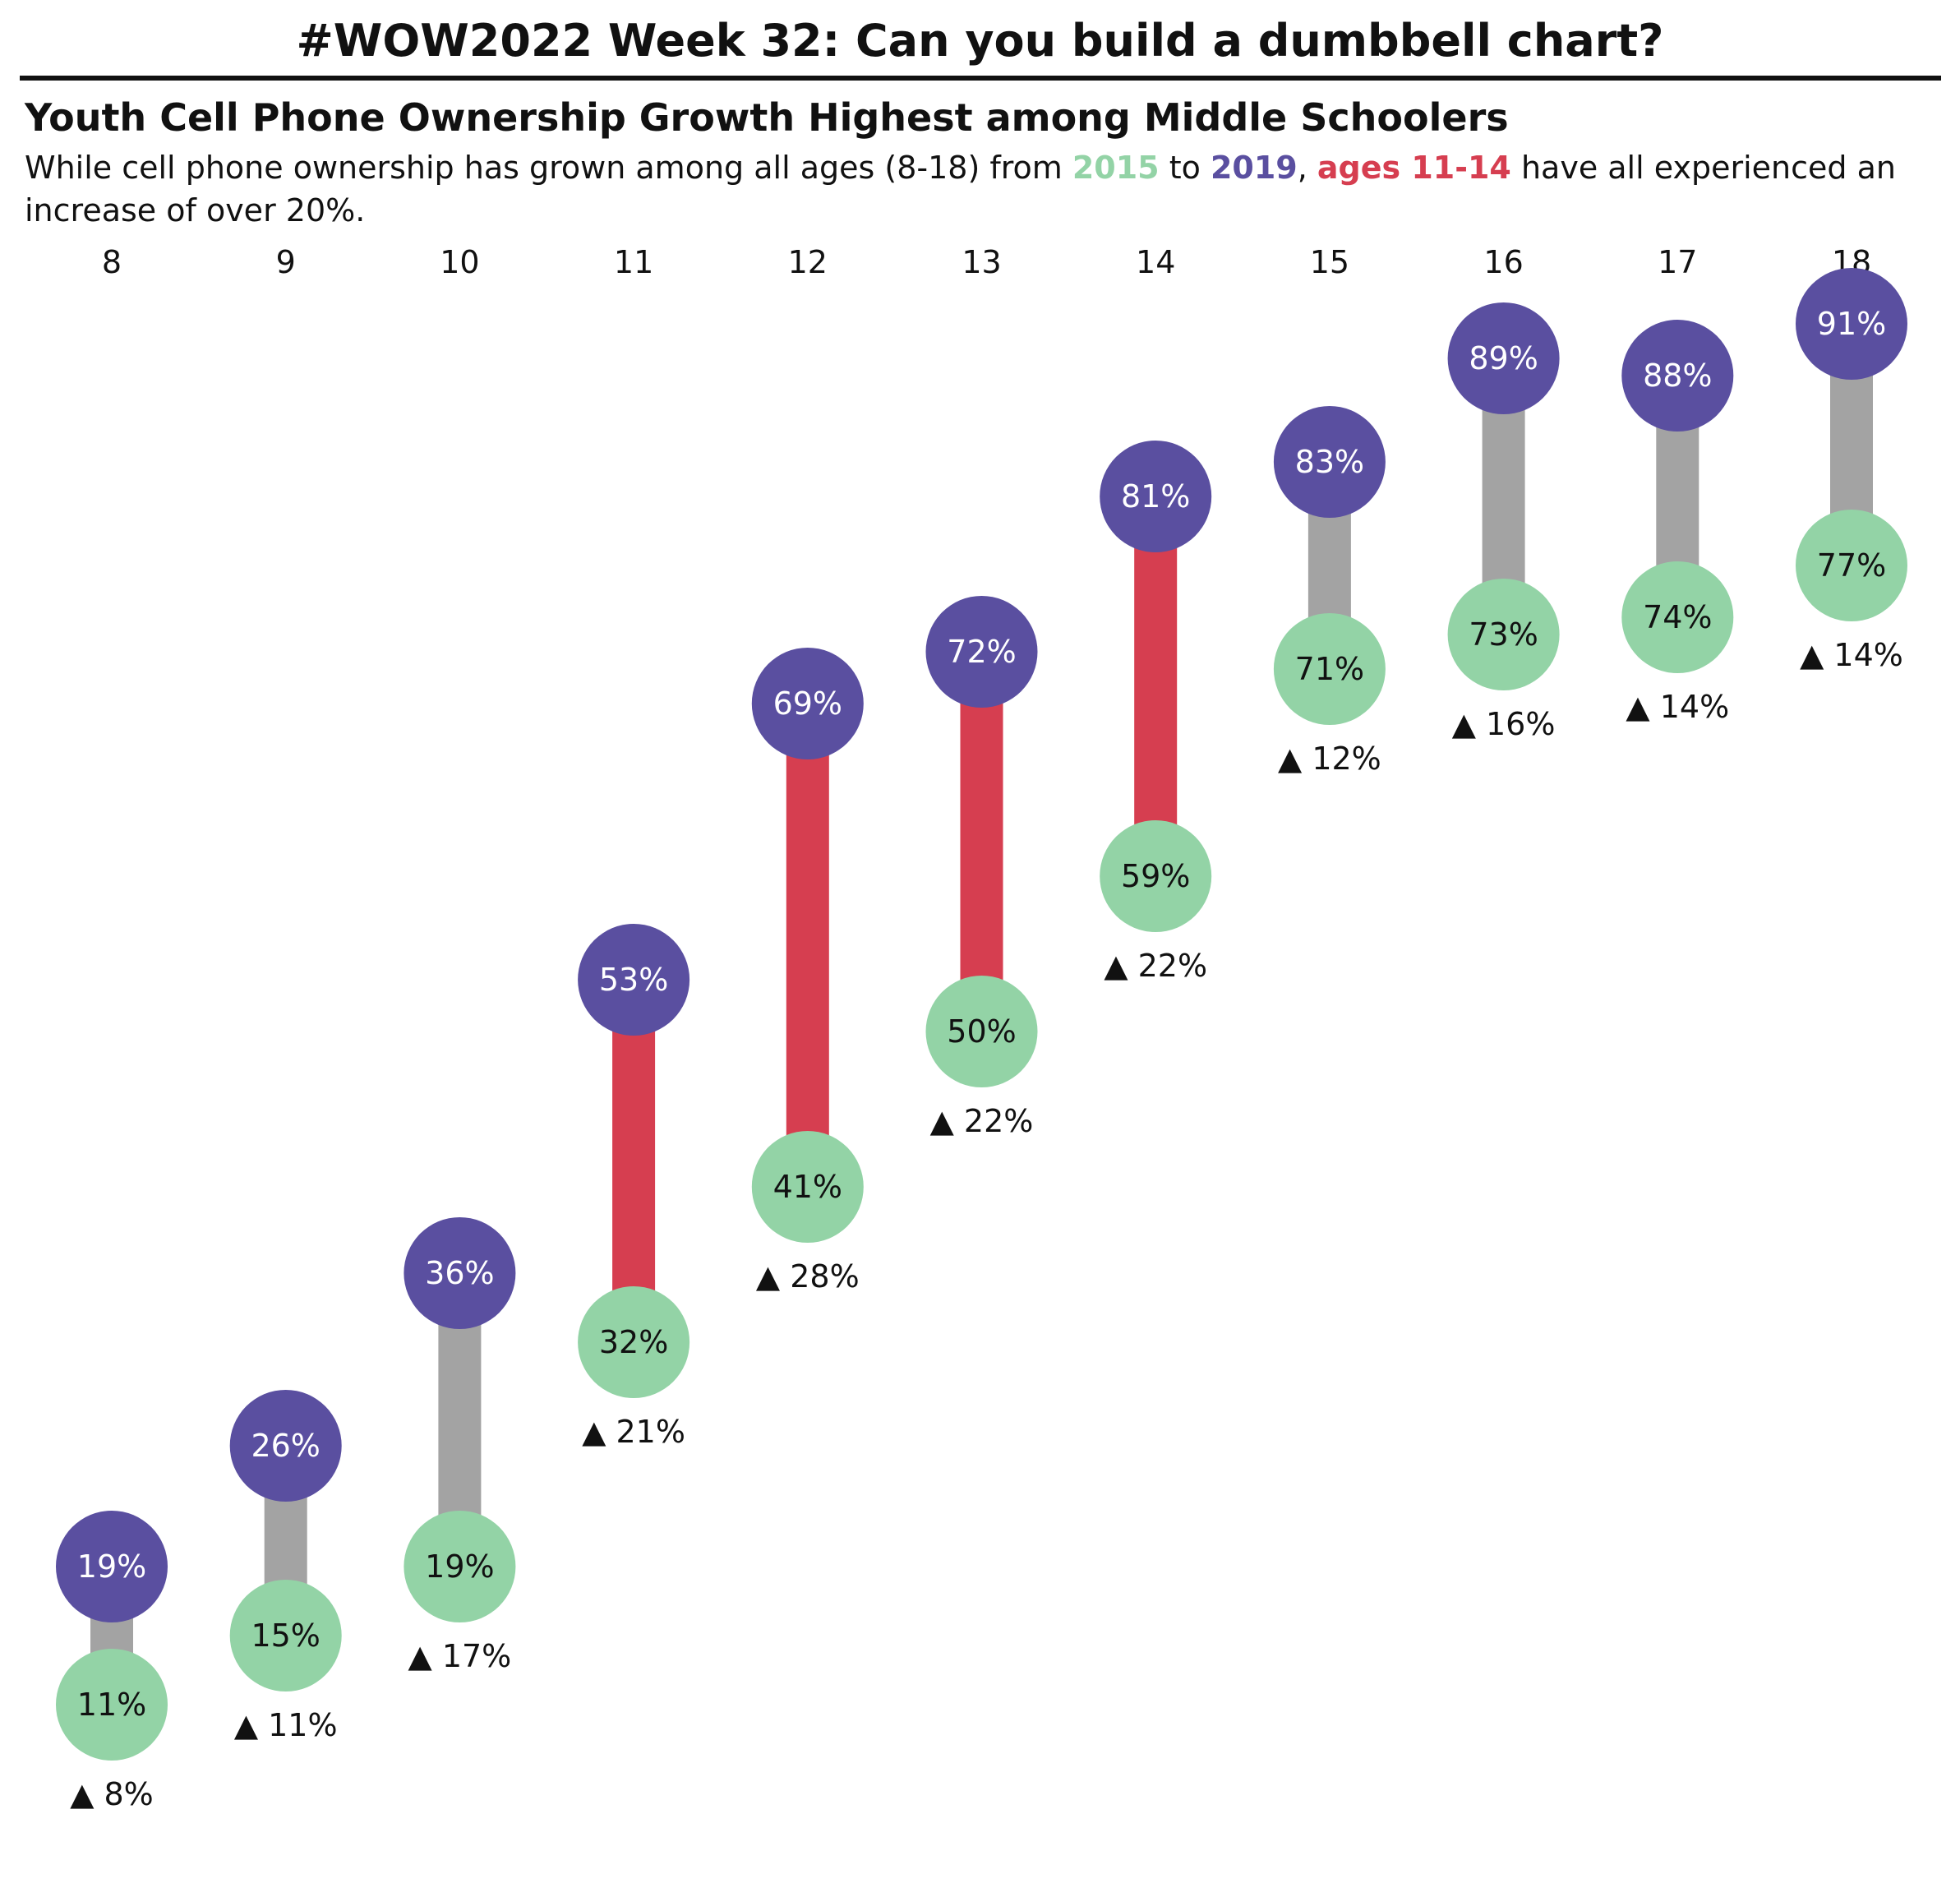 The width and height of the screenshot is (1960, 1883). I want to click on value-label-2019: 72%, so click(981, 652).